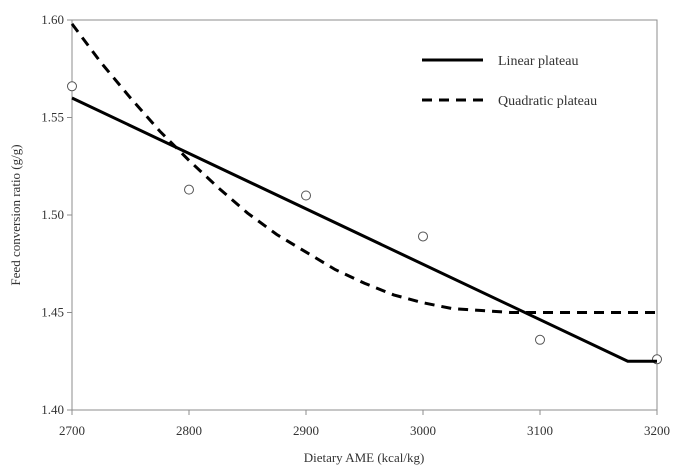 Image resolution: width=675 pixels, height=466 pixels. I want to click on x-axis: 2700 2800 2900 3000 3100 3200, so click(364, 424).